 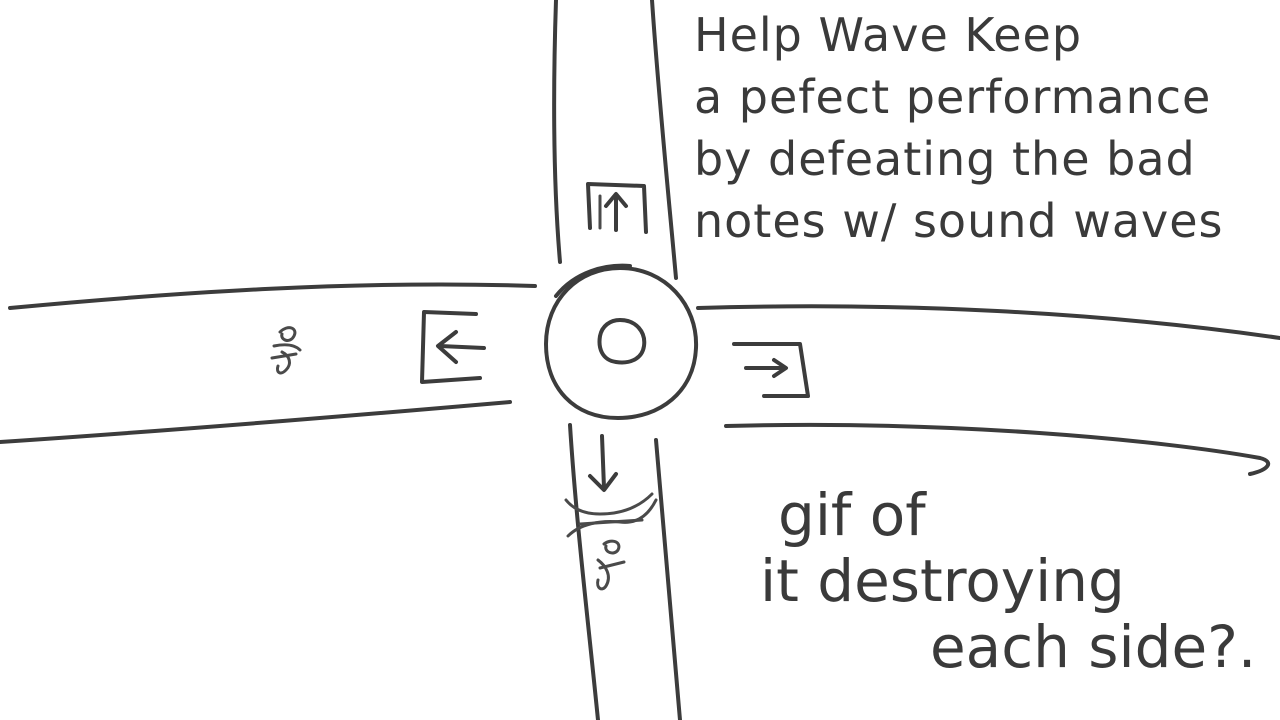 What do you see at coordinates (256, 422) in the screenshot?
I see `lane-left-bottom-edge` at bounding box center [256, 422].